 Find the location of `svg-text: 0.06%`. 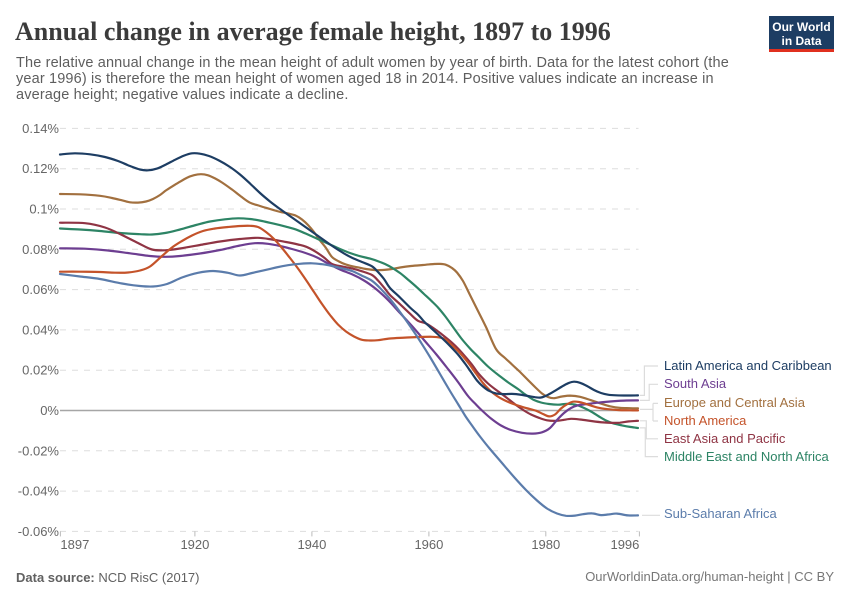

svg-text: 0.06% is located at coordinates (40, 289).